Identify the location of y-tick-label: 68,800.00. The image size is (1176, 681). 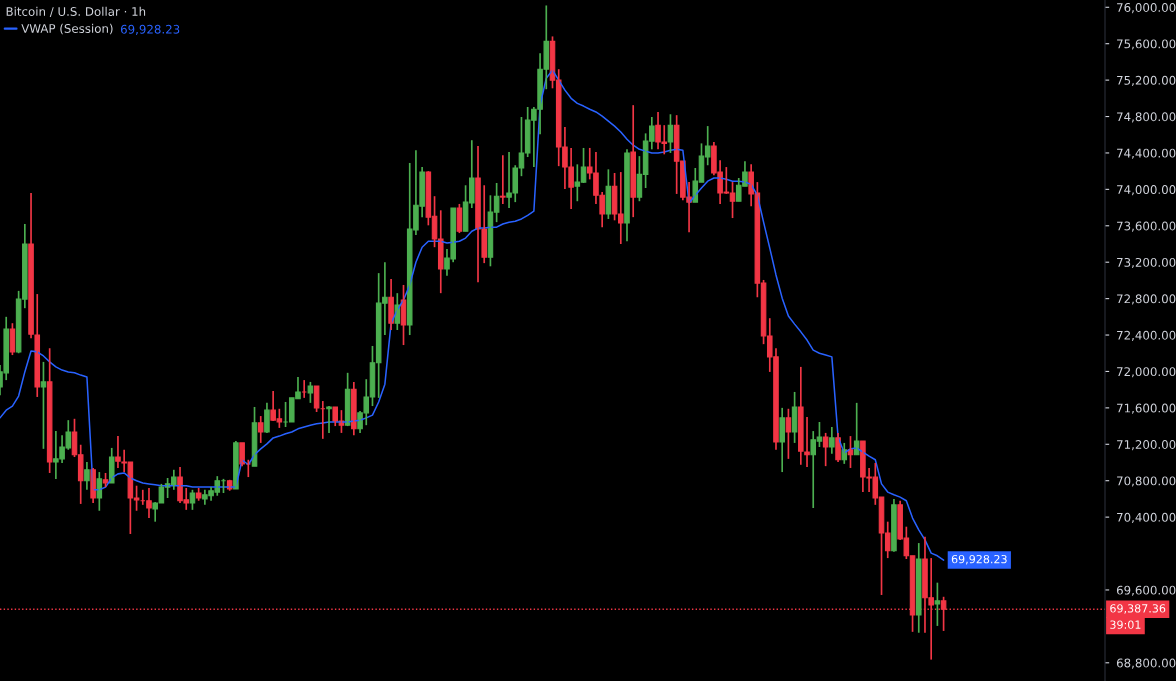
(1146, 663).